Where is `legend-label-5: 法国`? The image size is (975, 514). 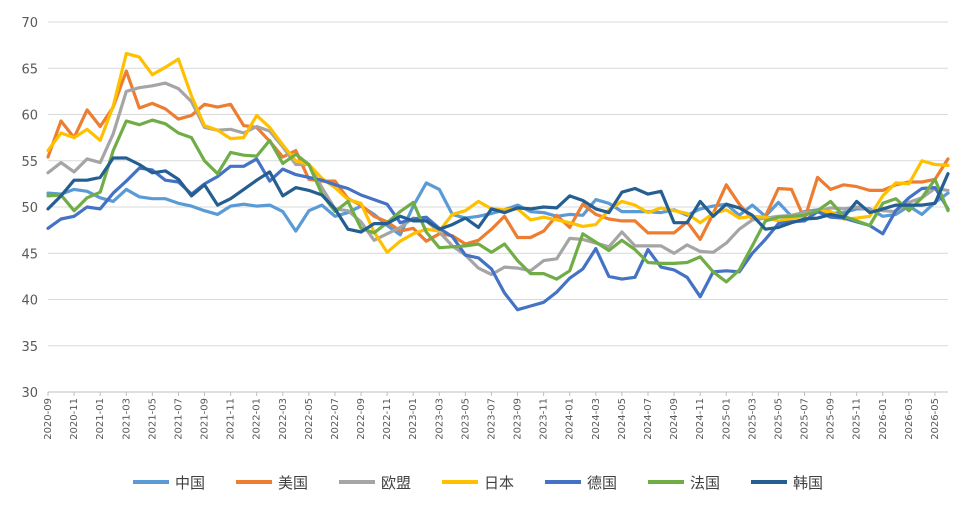 legend-label-5: 法国 is located at coordinates (705, 483).